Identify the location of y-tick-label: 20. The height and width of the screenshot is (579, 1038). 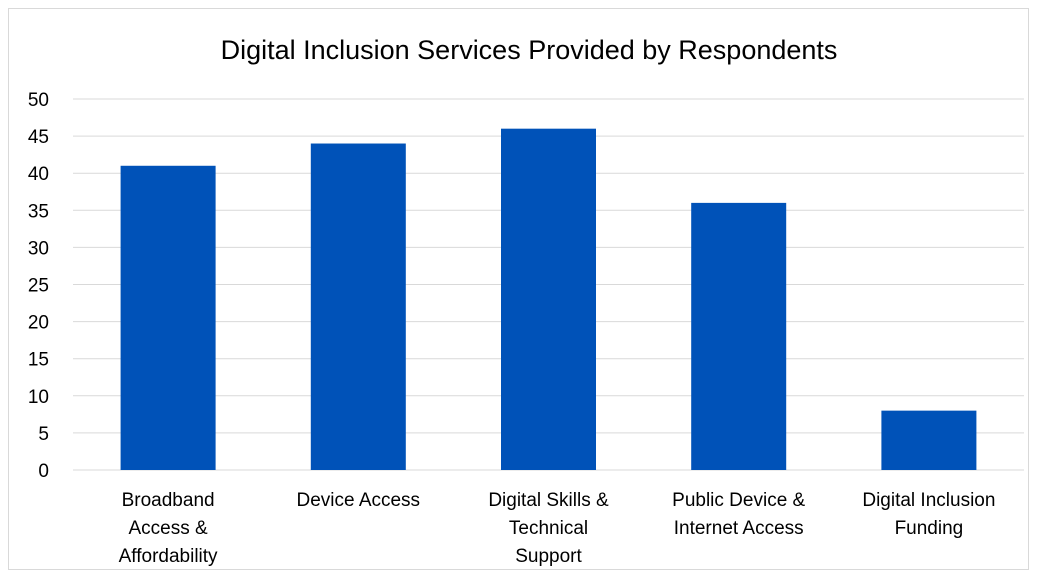
(38, 323).